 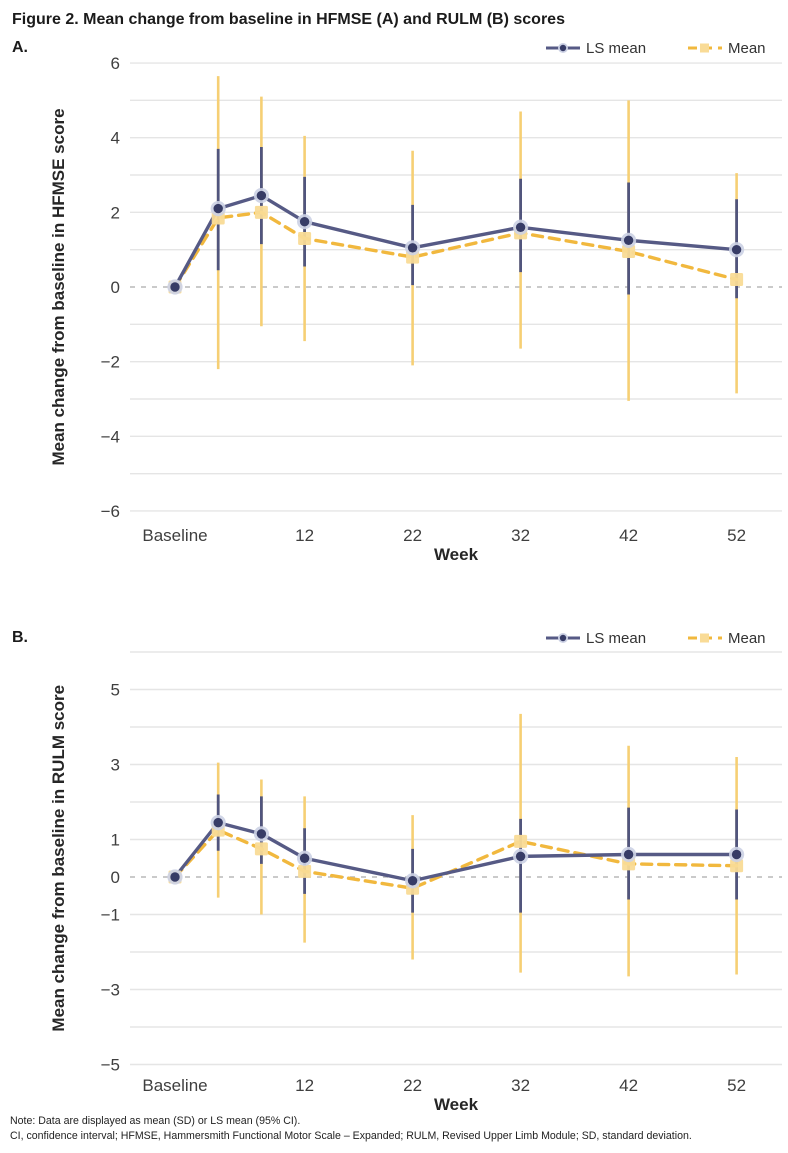 What do you see at coordinates (115, 63) in the screenshot?
I see `y-tick-label: 6` at bounding box center [115, 63].